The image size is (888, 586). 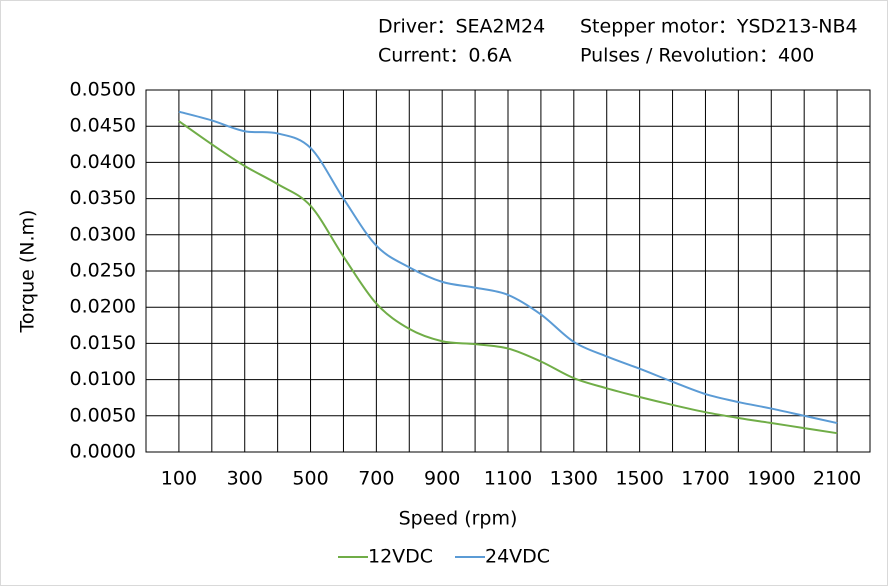 I want to click on x-tick-label: 700, so click(x=376, y=479).